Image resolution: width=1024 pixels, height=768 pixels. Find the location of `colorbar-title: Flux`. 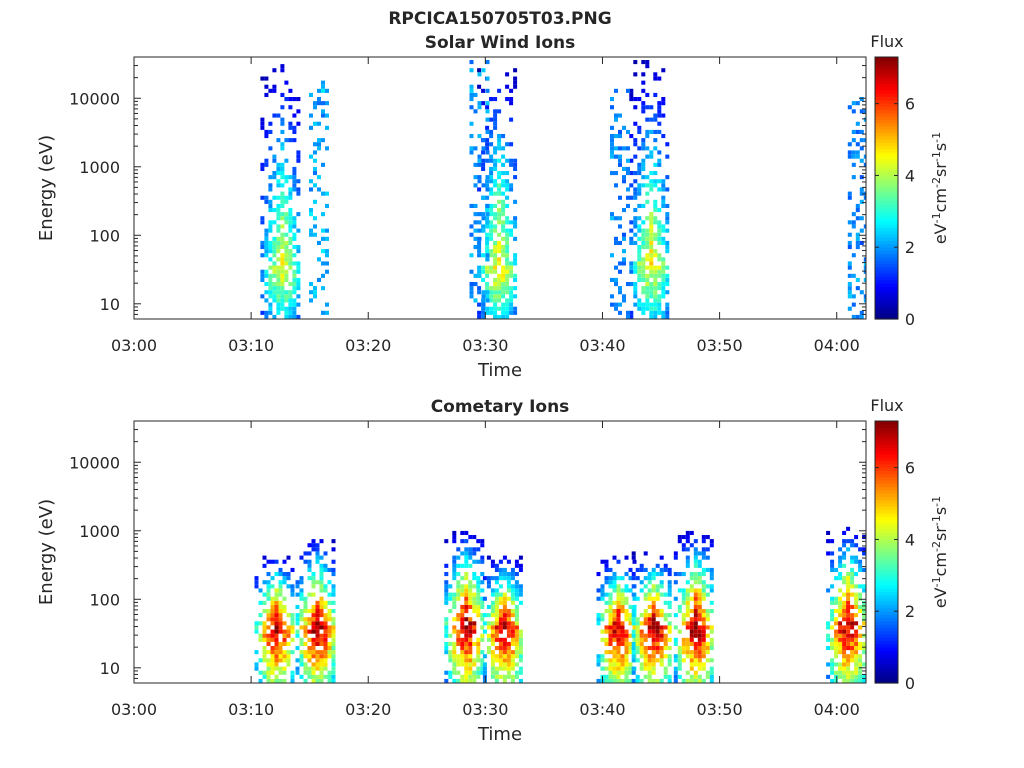

colorbar-title: Flux is located at coordinates (886, 405).